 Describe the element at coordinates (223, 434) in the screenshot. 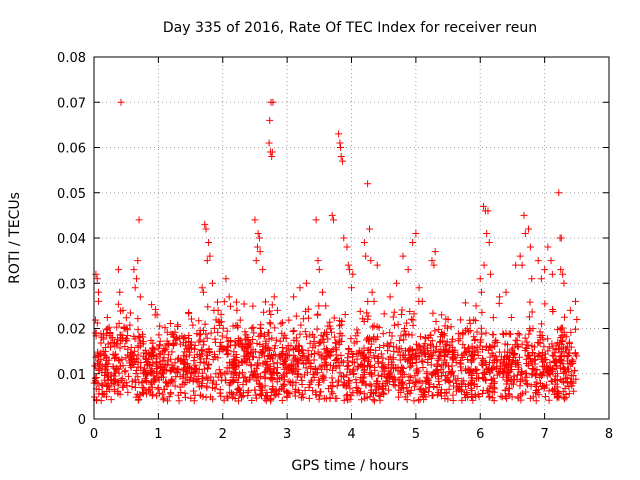

I see `x-tick-label: 2` at that location.